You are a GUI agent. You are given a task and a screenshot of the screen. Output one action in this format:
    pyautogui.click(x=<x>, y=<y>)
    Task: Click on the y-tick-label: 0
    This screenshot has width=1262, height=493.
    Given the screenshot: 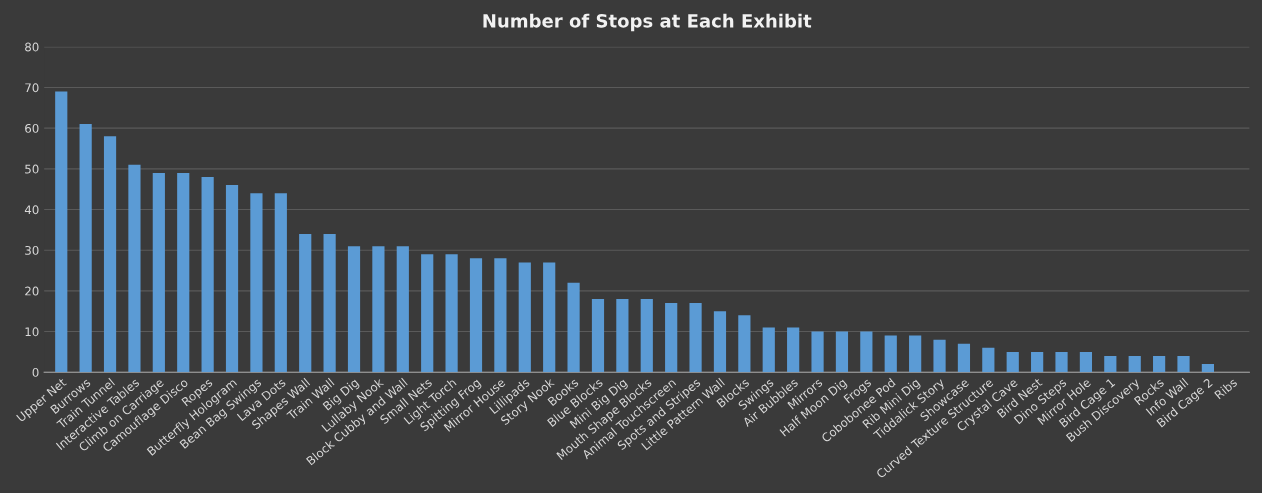 What is the action you would take?
    pyautogui.click(x=35, y=372)
    